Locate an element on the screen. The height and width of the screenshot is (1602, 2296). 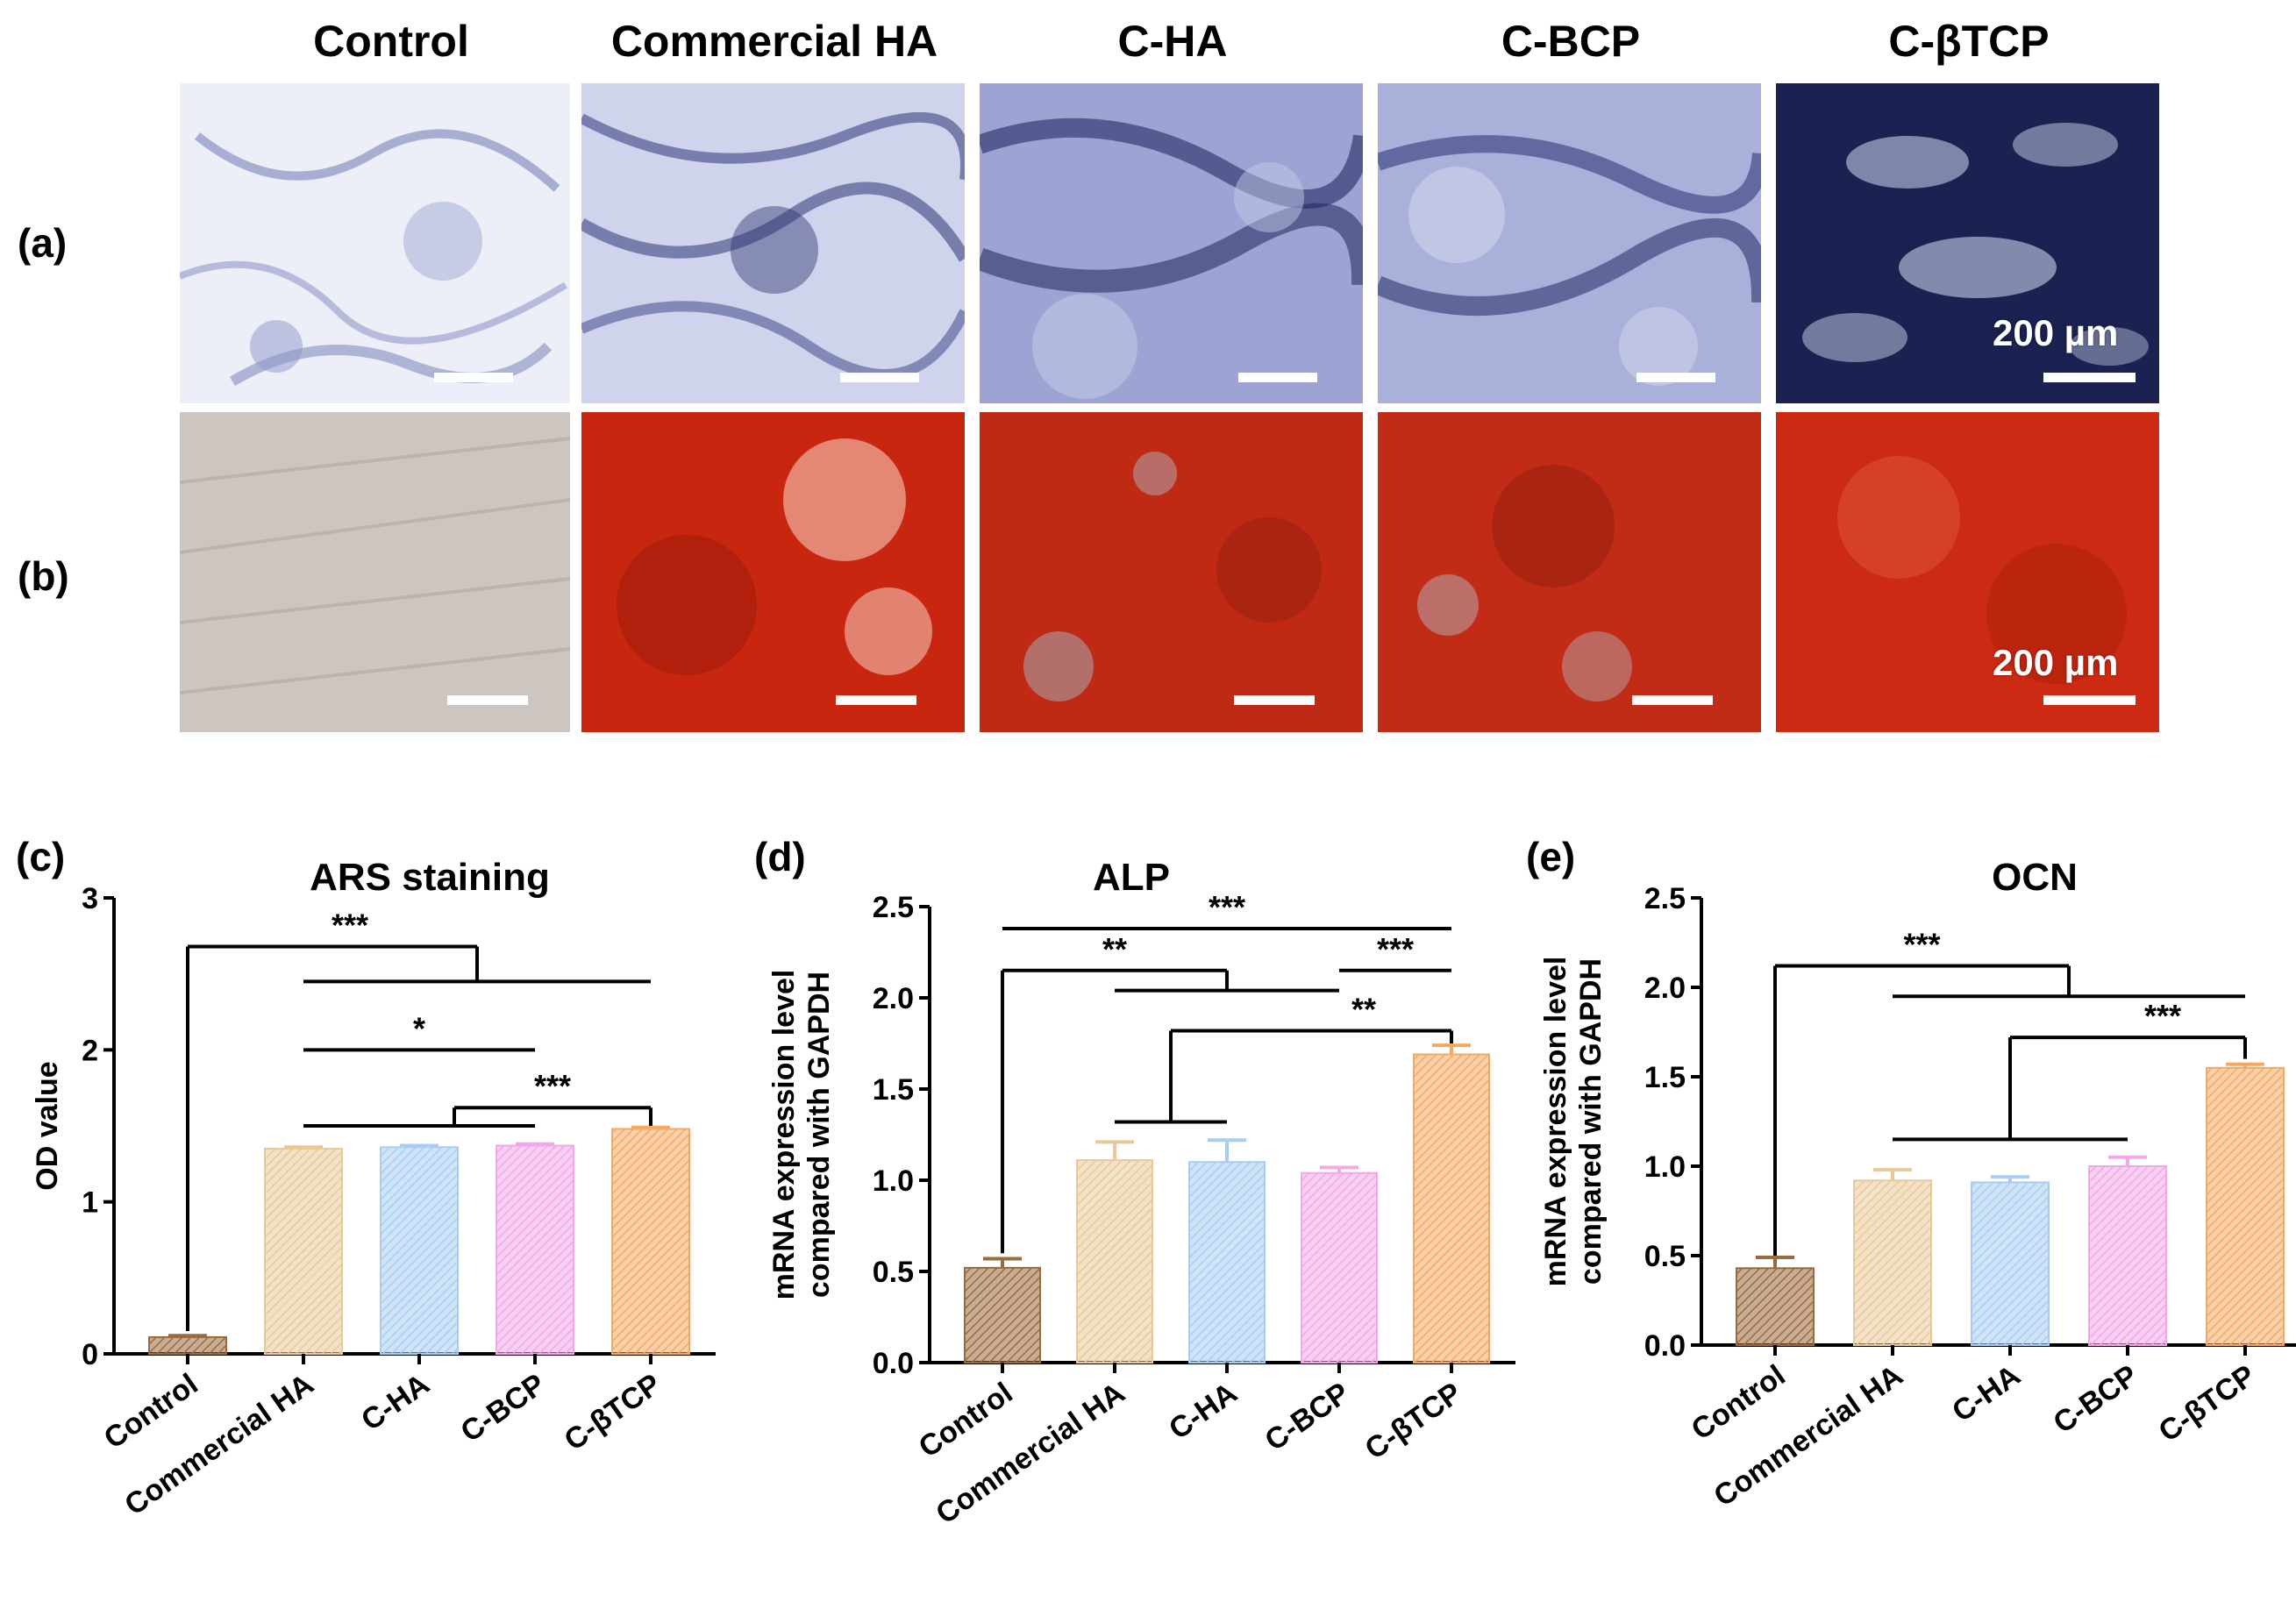
ars-micrograph-control is located at coordinates (375, 572).